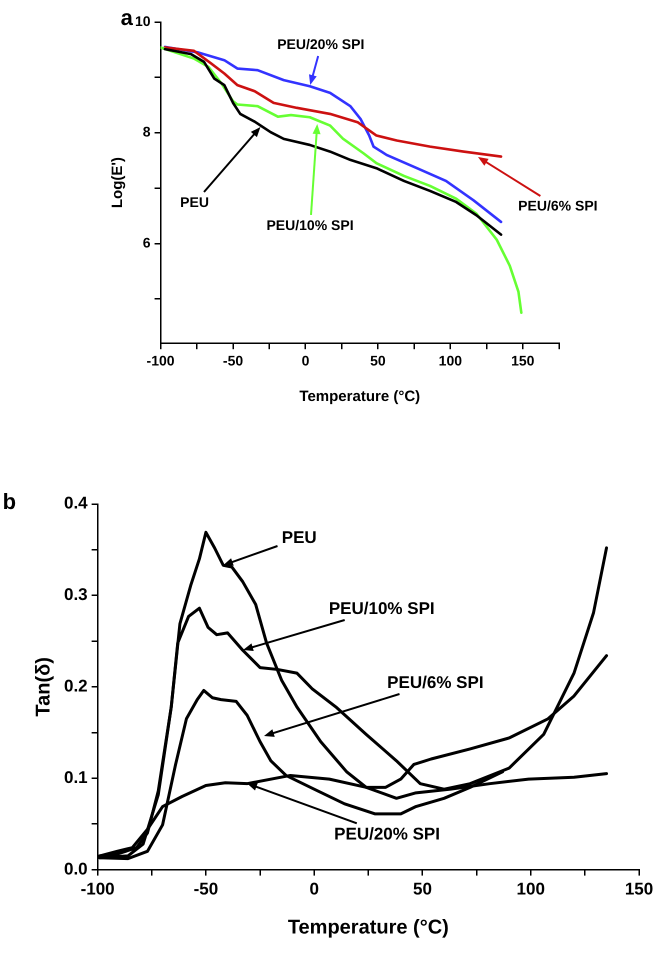 Image resolution: width=659 pixels, height=954 pixels. Describe the element at coordinates (76, 594) in the screenshot. I see `y-tick-label: 0.3` at that location.